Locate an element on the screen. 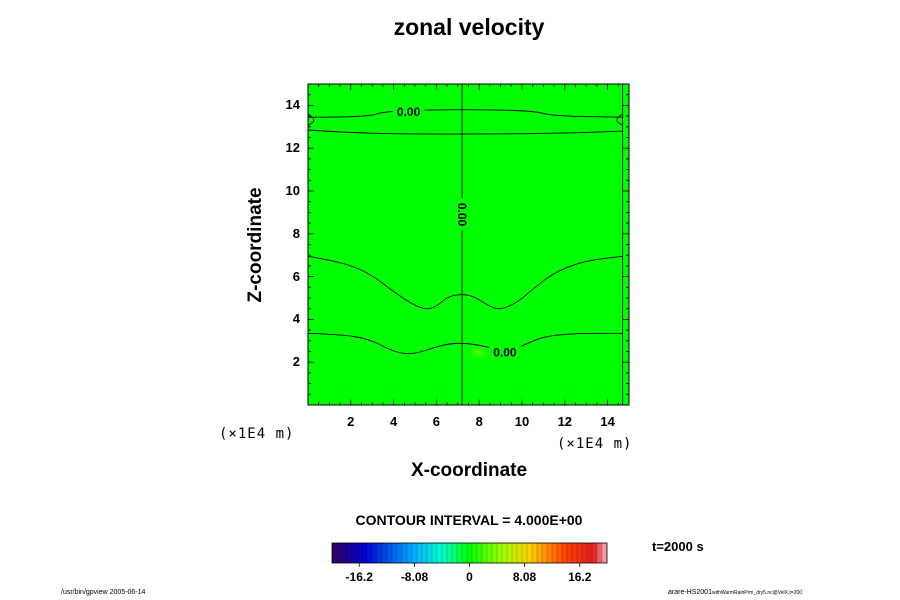  contour-line-upper-base is located at coordinates (465, 132).